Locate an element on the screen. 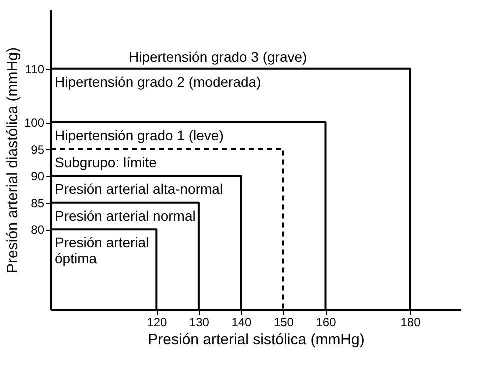 Image resolution: width=496 pixels, height=365 pixels. y-tick-label: 100 is located at coordinates (34, 123).